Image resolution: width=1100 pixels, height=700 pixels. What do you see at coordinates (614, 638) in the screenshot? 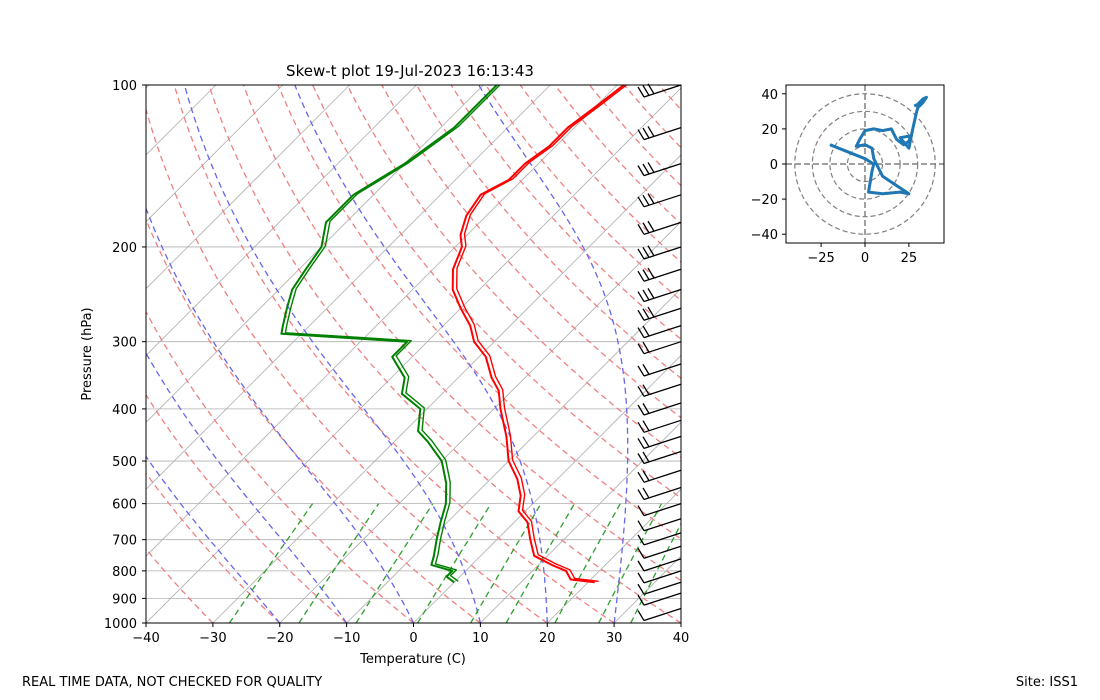
I see `x-tick-label: 30` at bounding box center [614, 638].